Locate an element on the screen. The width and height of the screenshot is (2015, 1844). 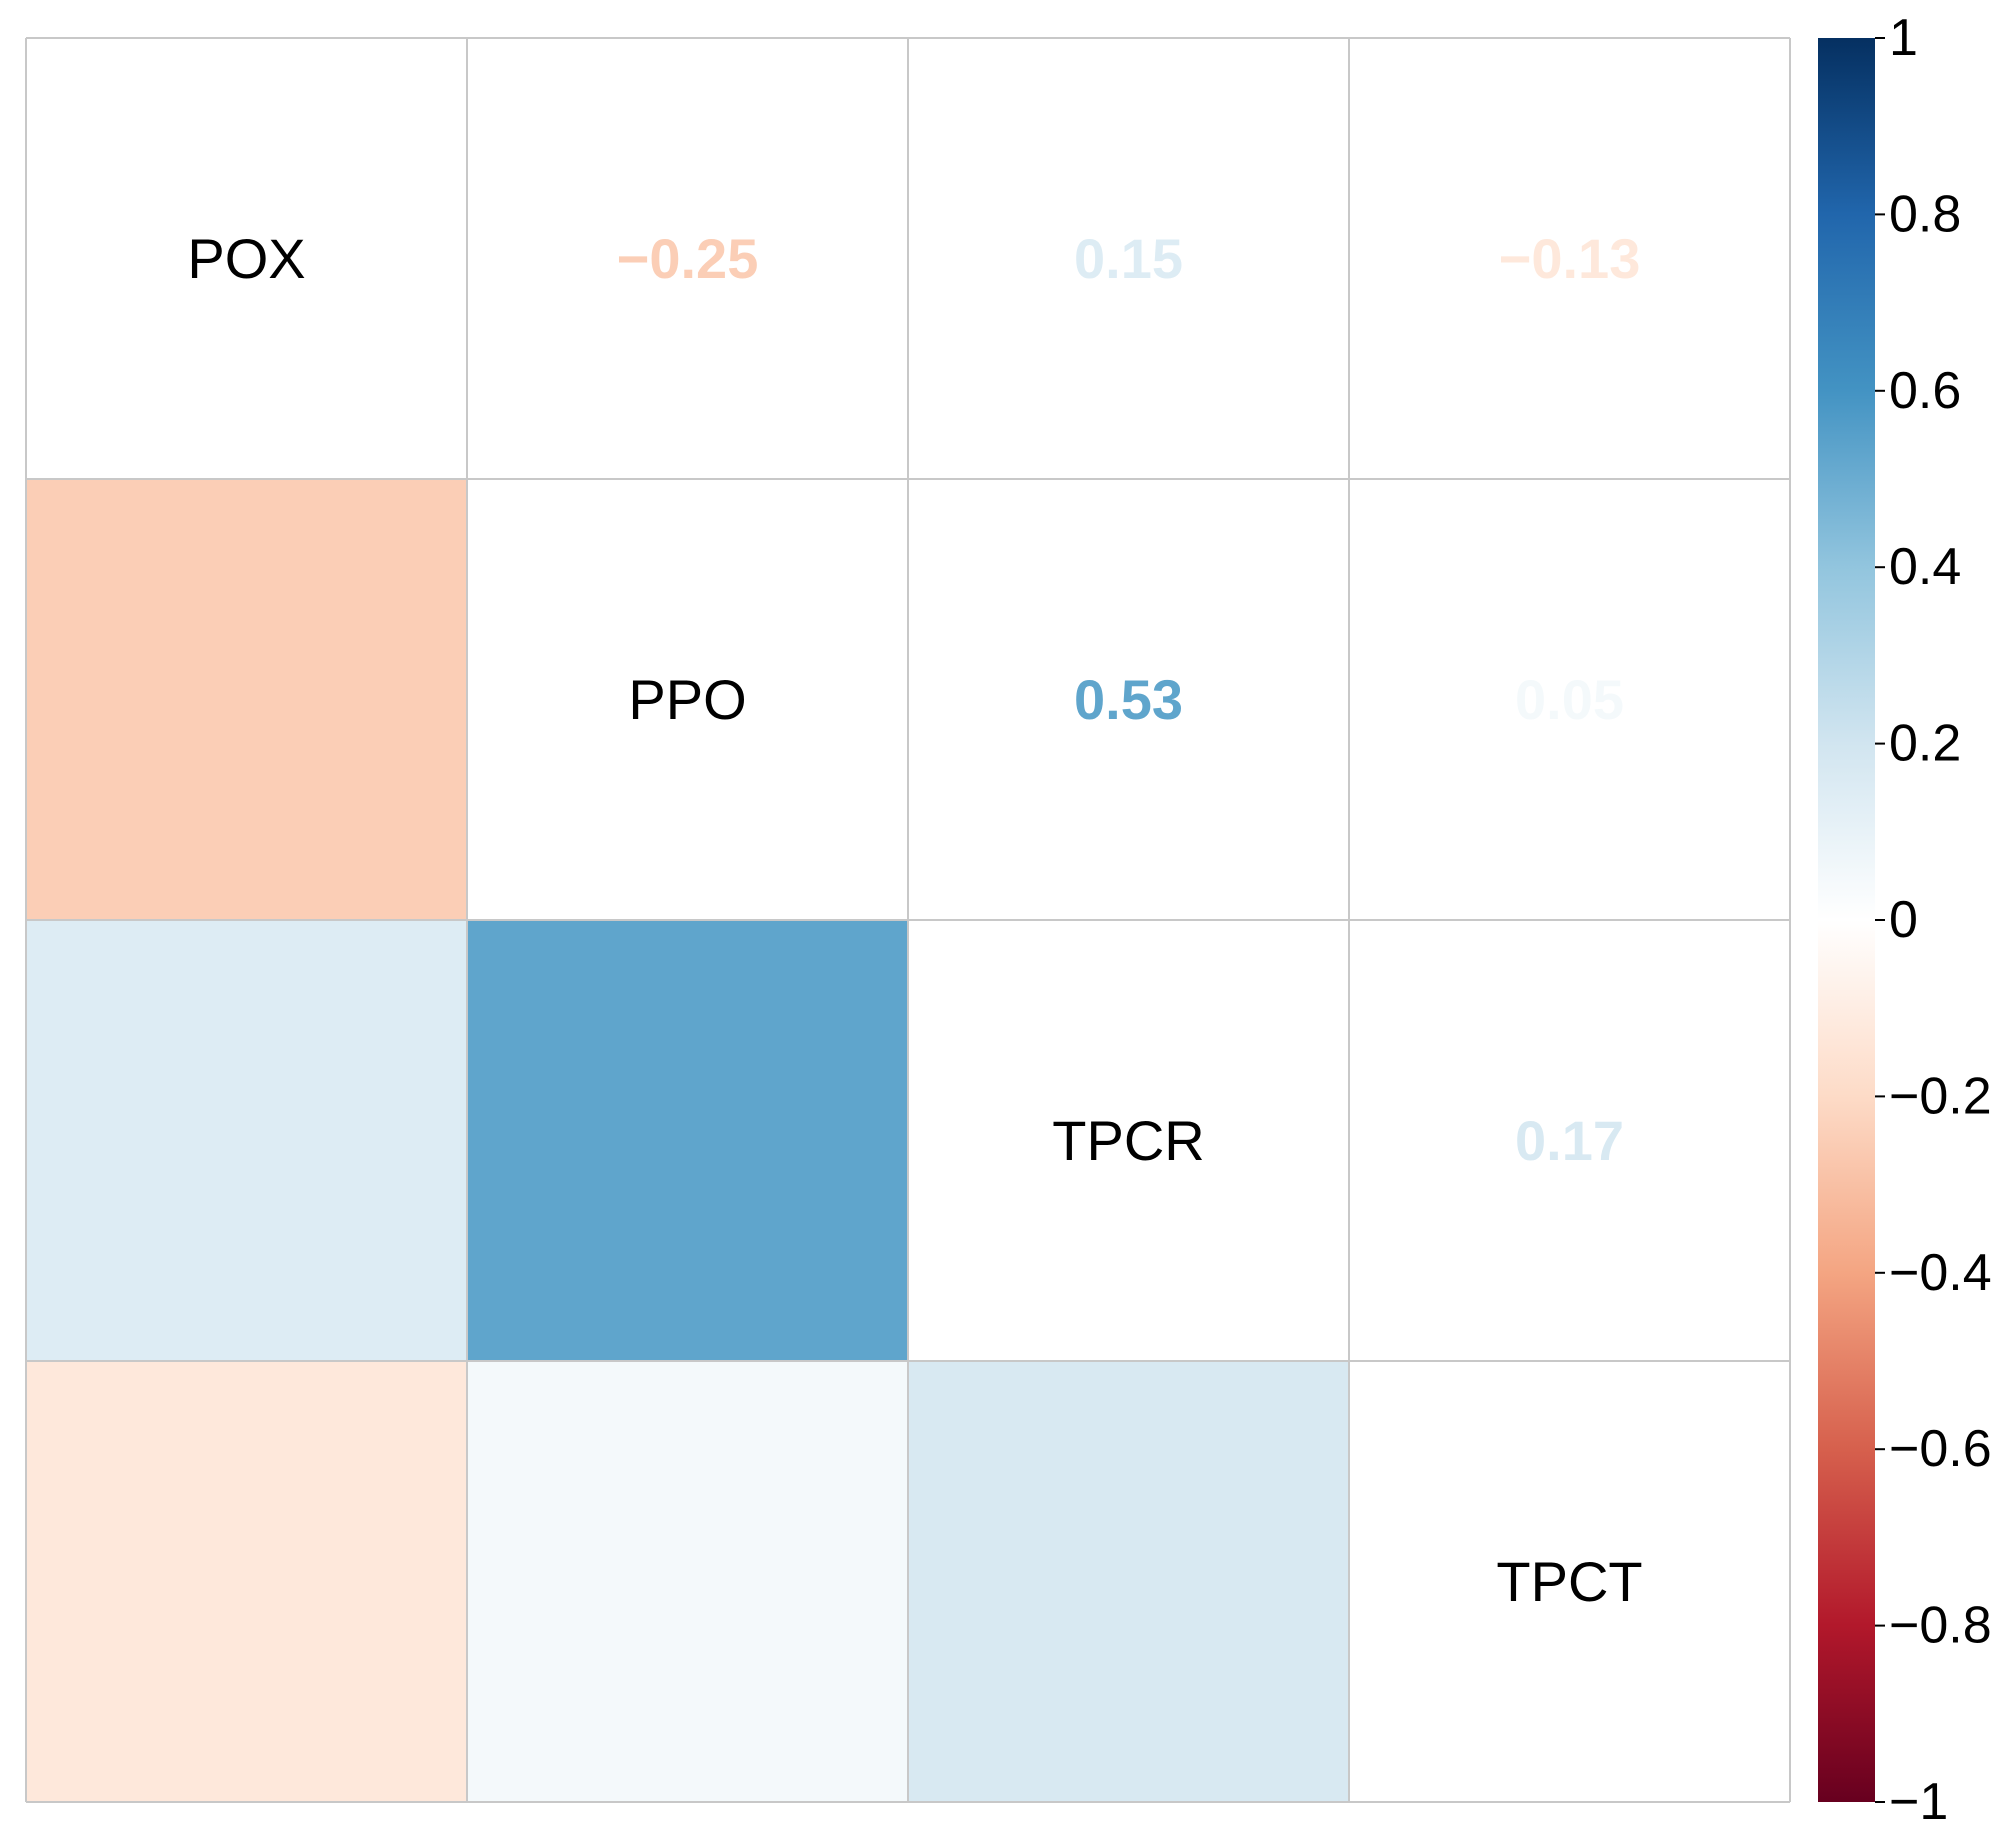
colorbar-tick-label: 1 is located at coordinates (1903, 38).